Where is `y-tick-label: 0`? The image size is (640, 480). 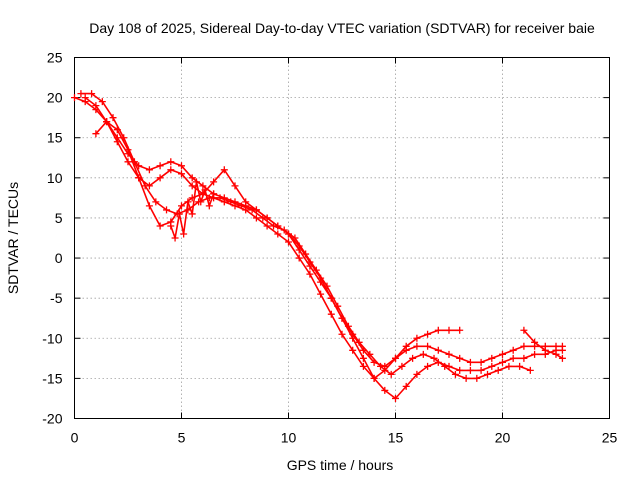
y-tick-label: 0 is located at coordinates (59, 258).